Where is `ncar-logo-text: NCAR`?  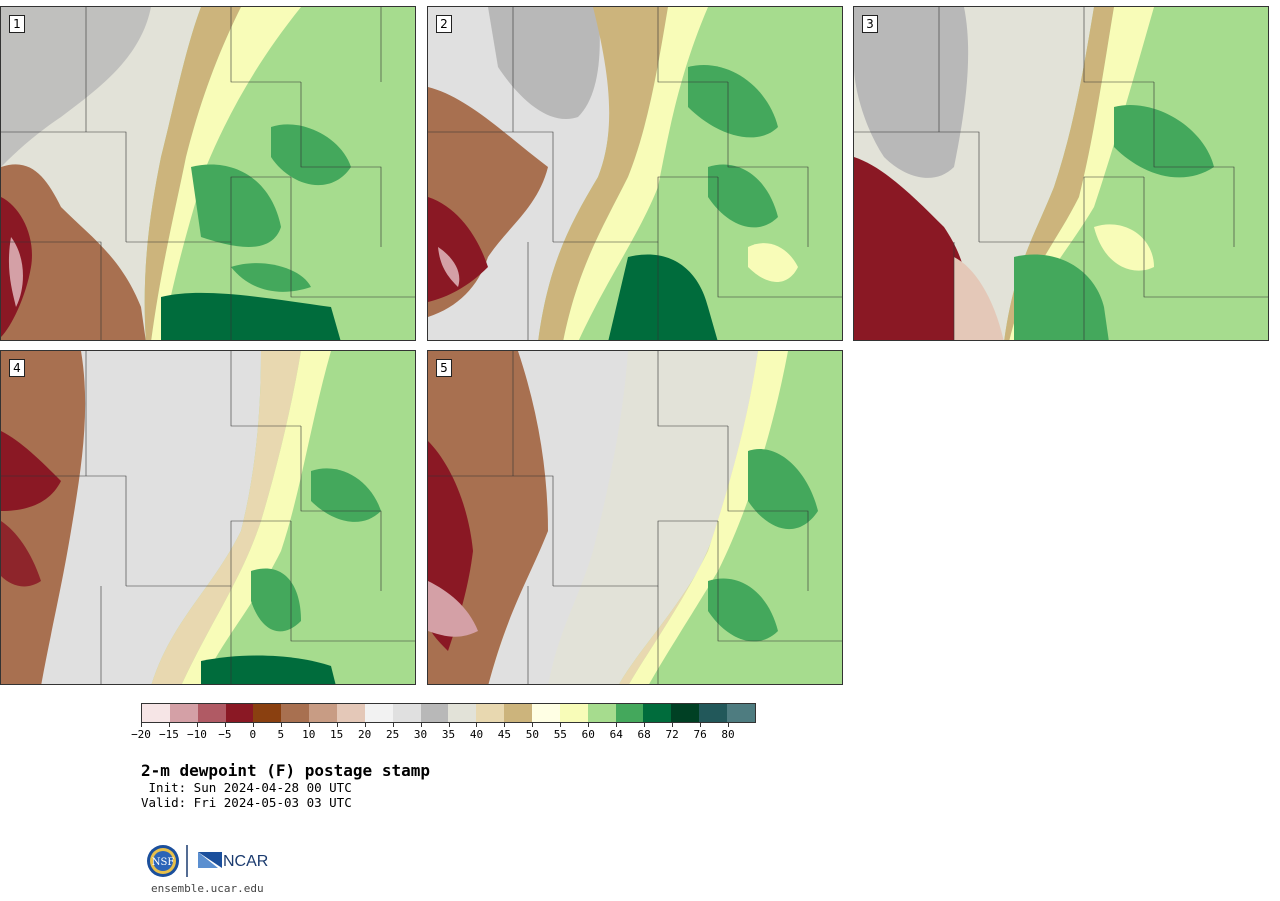 ncar-logo-text: NCAR is located at coordinates (245, 861).